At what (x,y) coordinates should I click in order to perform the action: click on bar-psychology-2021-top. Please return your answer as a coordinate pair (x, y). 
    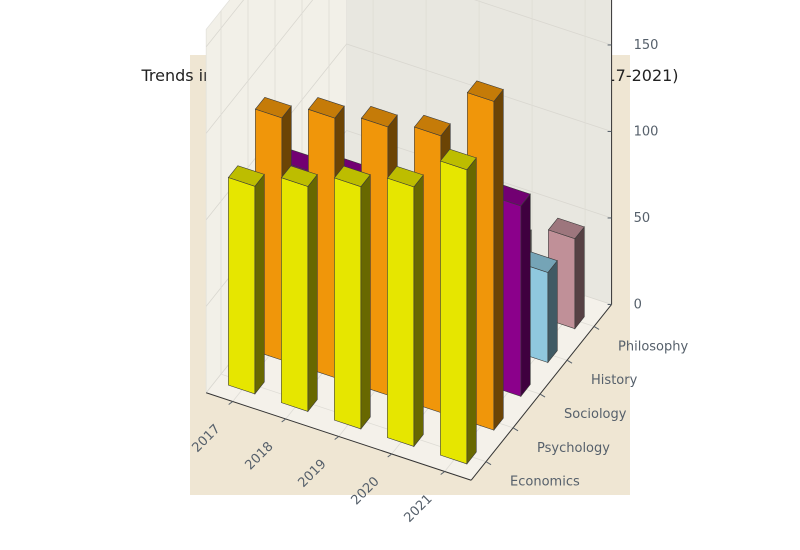
    Looking at the image, I should click on (485, 91).